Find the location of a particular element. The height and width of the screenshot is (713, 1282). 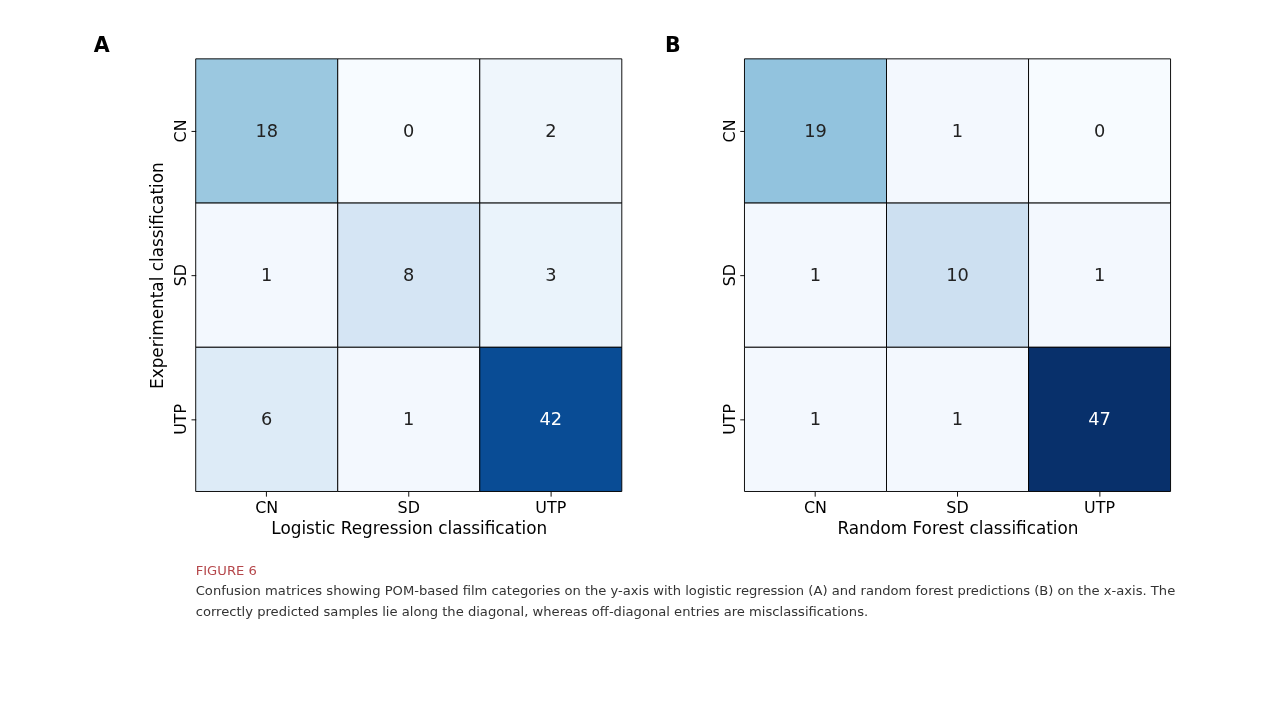

data-label: 3 is located at coordinates (551, 274).